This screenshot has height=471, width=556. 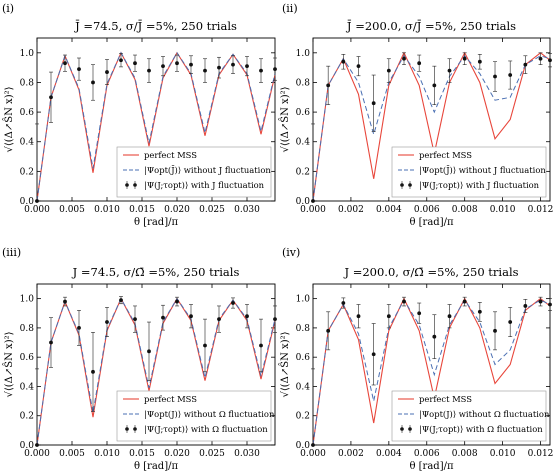 I want to click on chart-title: J =74.5, σ/Ω̄ =5%, 250 trials, so click(x=156, y=272).